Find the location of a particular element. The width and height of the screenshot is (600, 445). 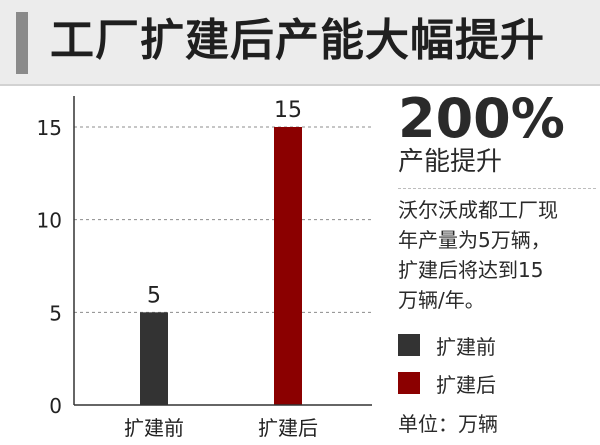

side-divider is located at coordinates (497, 188).